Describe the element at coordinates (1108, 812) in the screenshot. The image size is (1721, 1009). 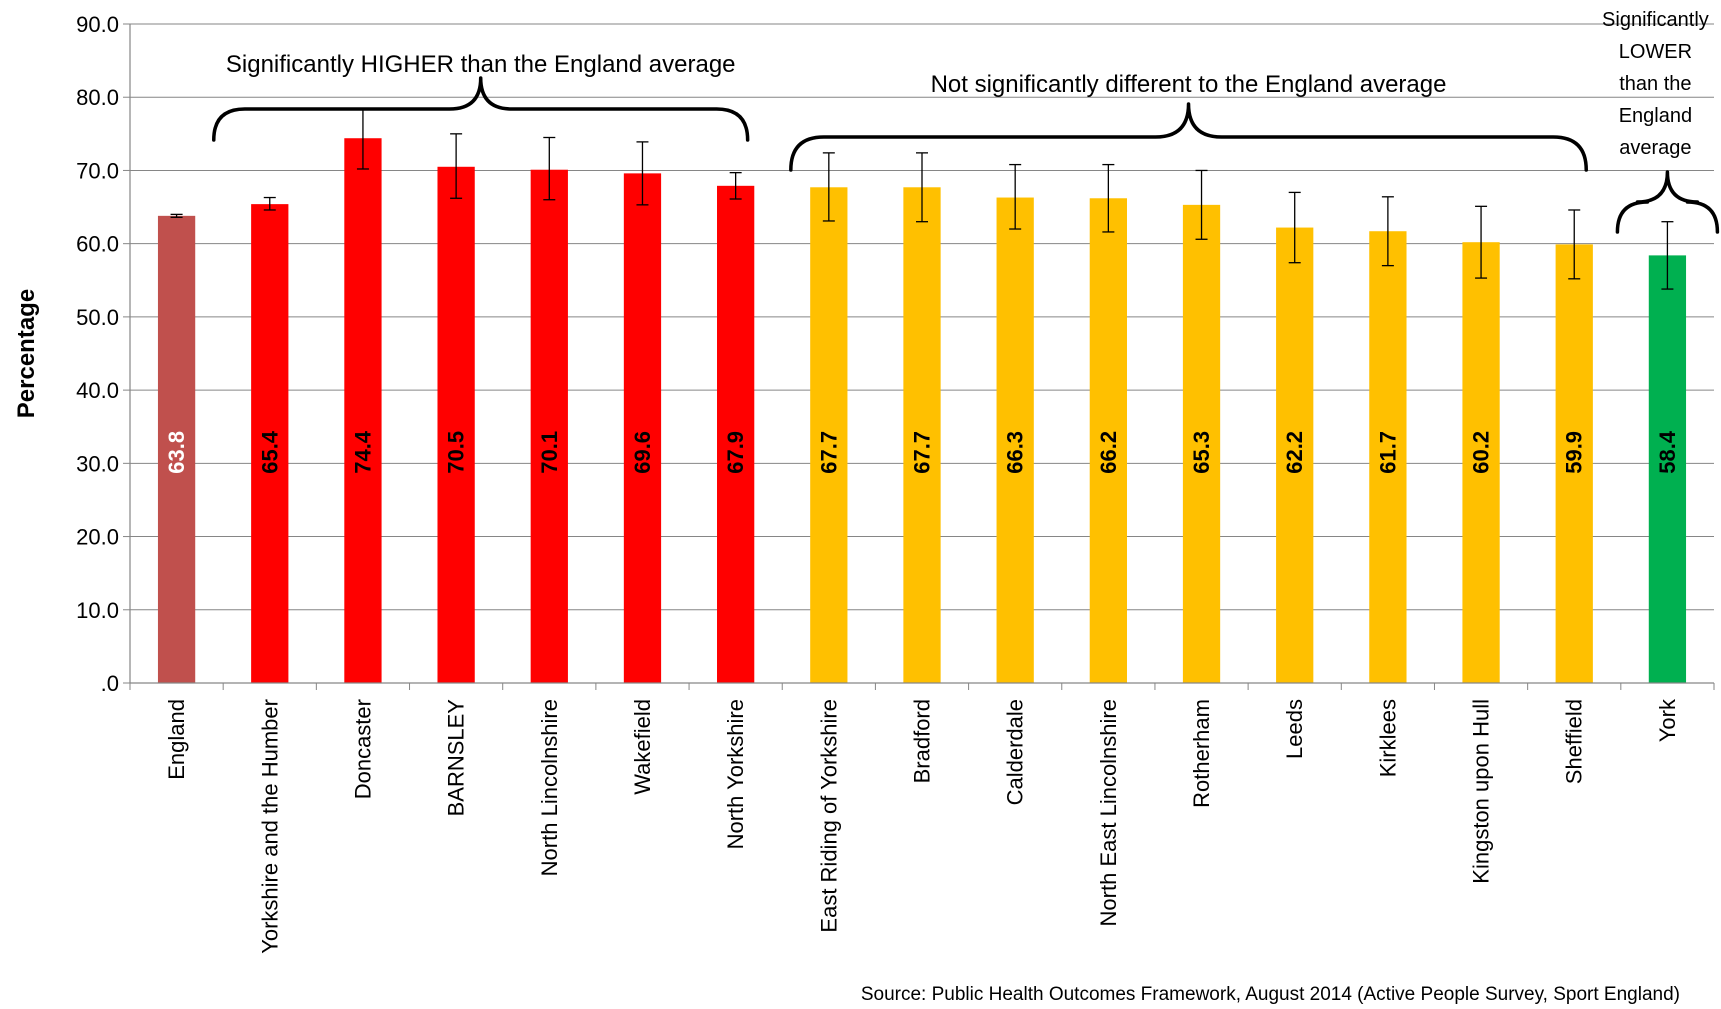
I see `category-label: North East Lincolnshire` at that location.